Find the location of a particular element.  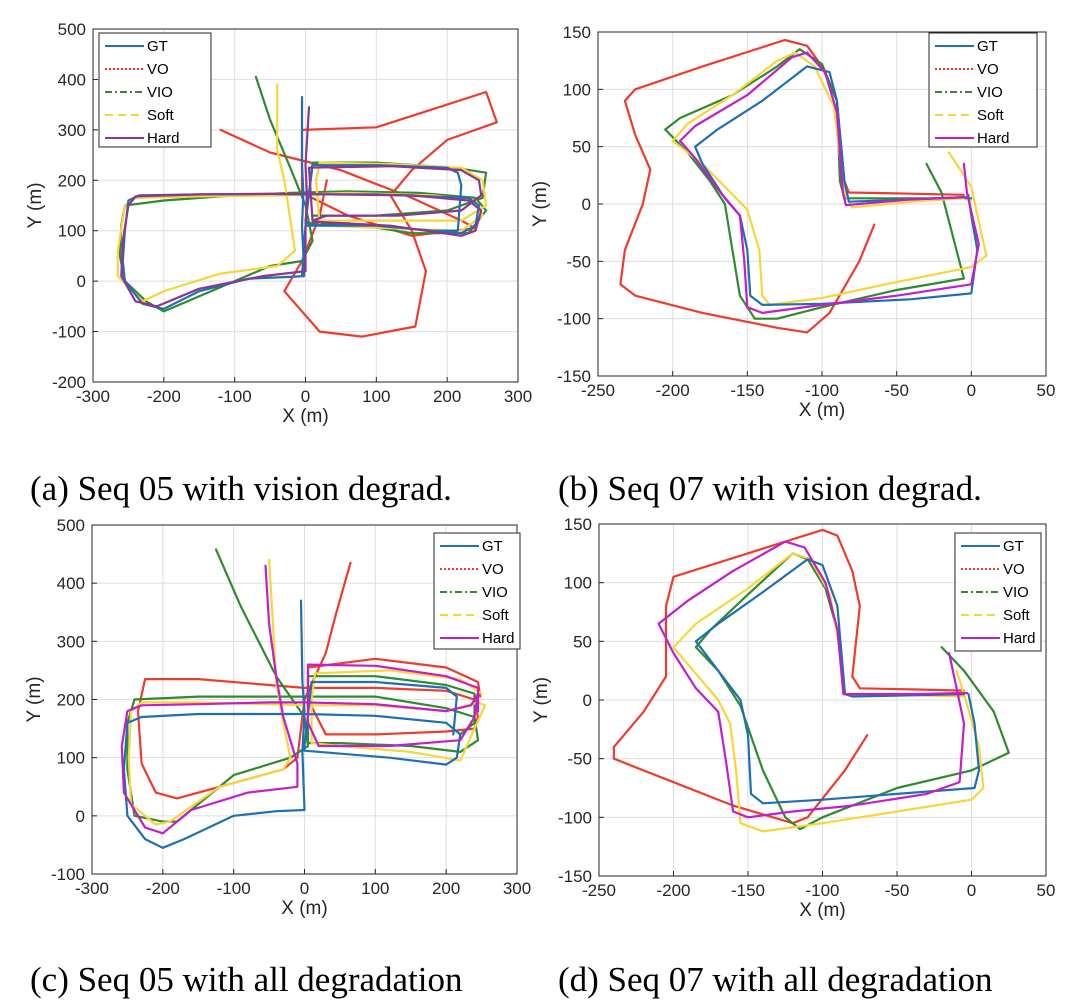

y-tick-label: -200 is located at coordinates (69, 382).